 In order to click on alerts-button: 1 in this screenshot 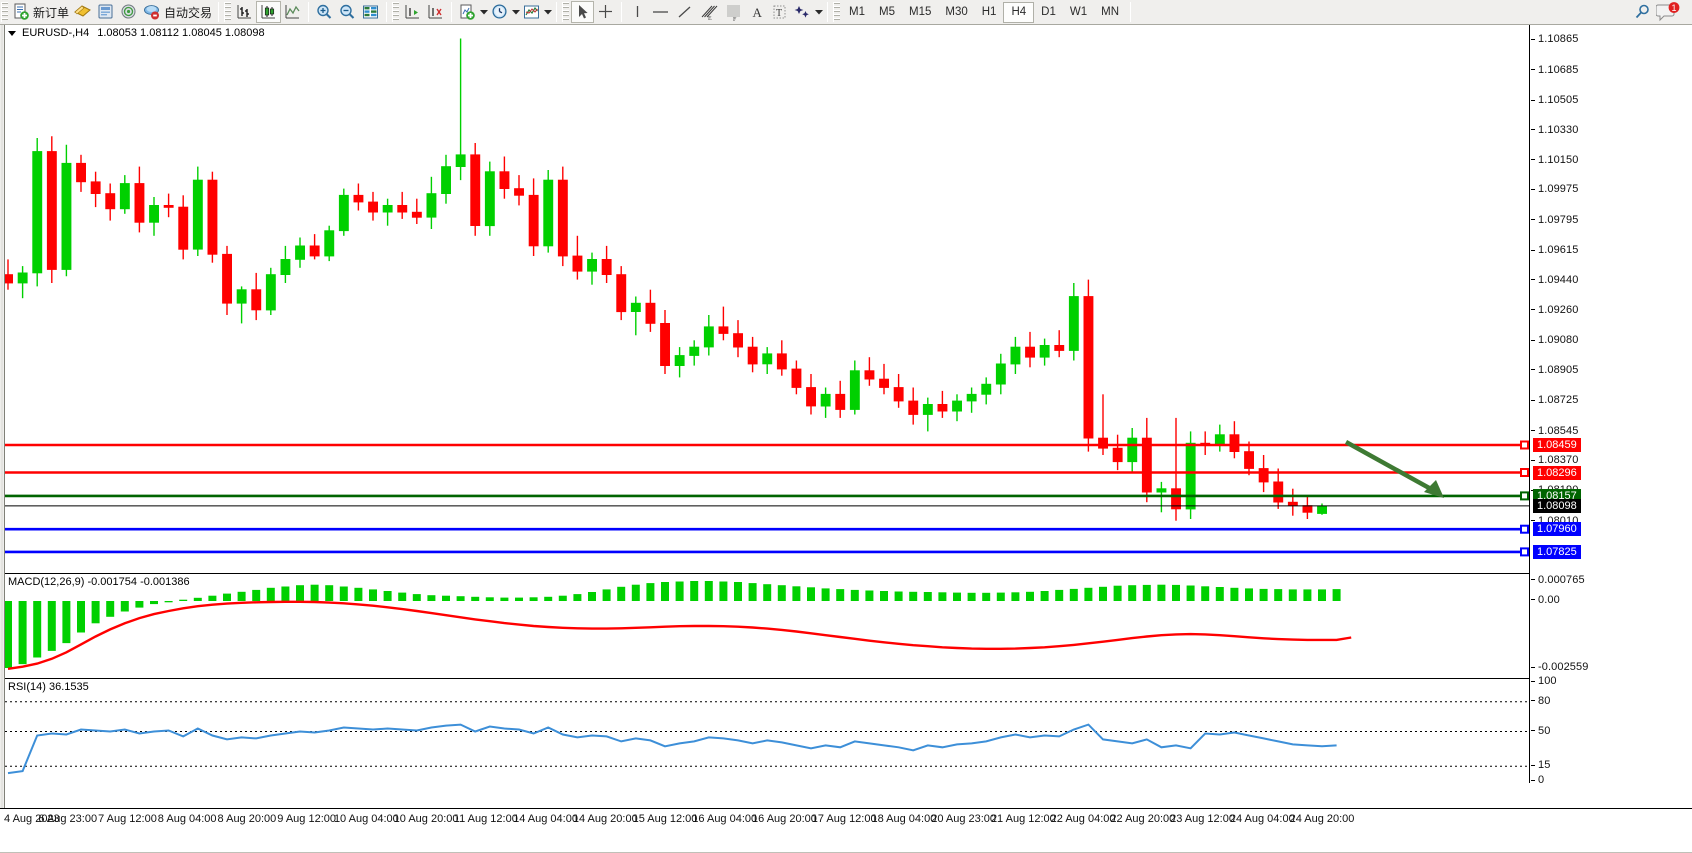, I will do `click(1668, 12)`.